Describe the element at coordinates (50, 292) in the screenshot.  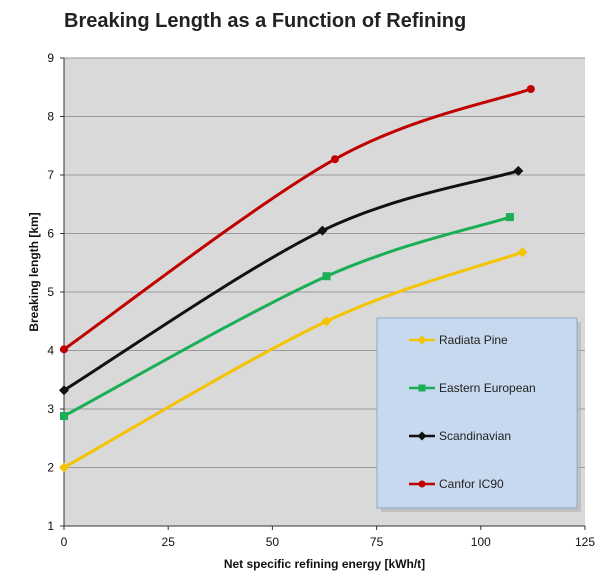
I see `y-tick-label-5: 5` at that location.